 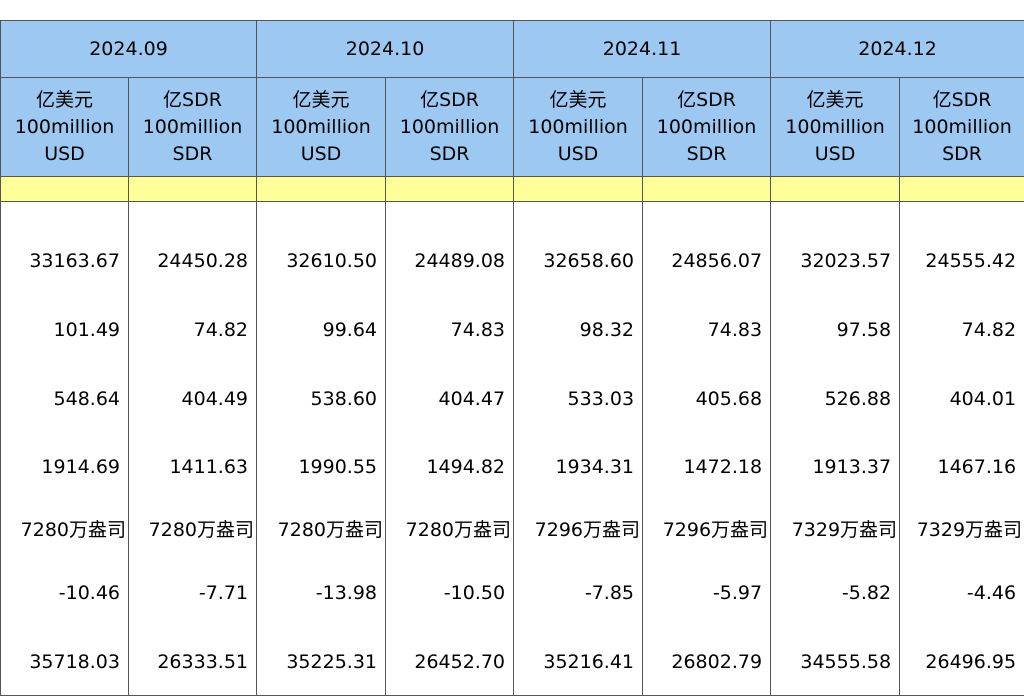 I want to click on table-cell: 33163.67, so click(x=65, y=261).